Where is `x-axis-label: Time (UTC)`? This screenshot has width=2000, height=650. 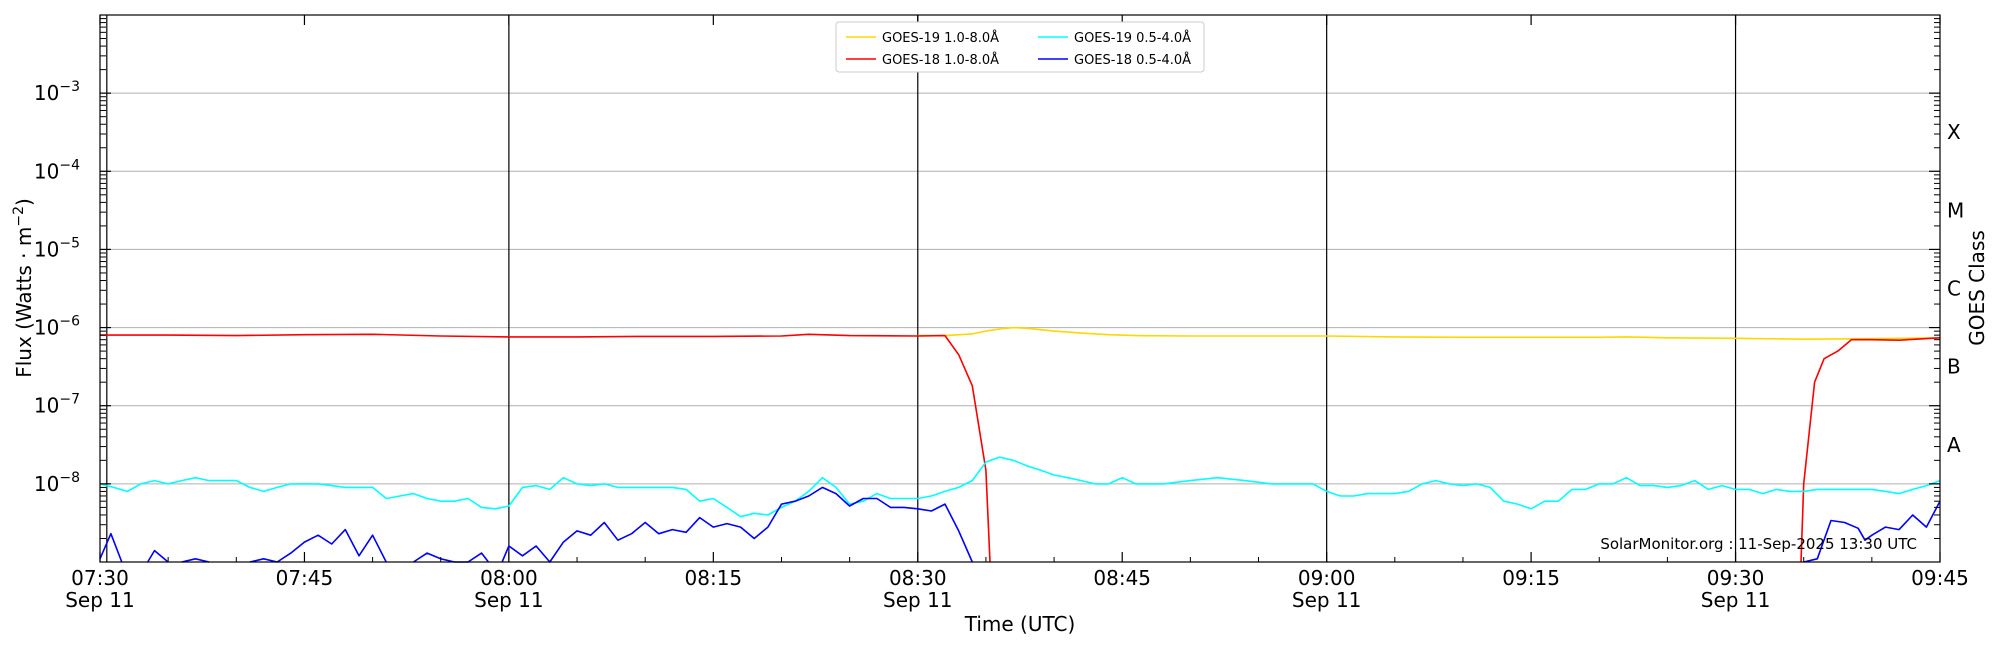 x-axis-label: Time (UTC) is located at coordinates (1020, 624).